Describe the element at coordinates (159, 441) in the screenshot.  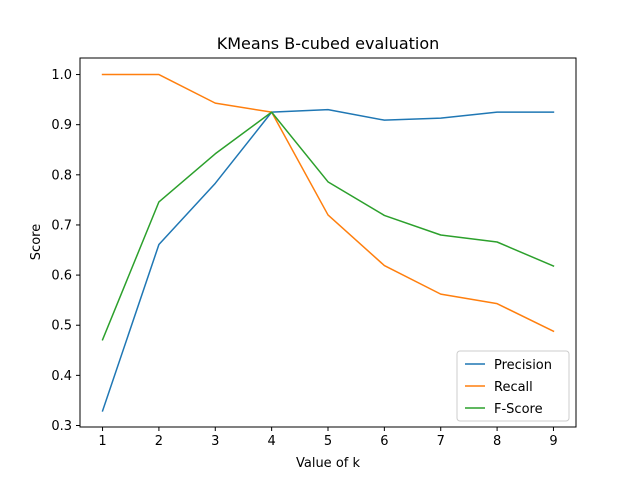
I see `x-tick-label: 2` at that location.